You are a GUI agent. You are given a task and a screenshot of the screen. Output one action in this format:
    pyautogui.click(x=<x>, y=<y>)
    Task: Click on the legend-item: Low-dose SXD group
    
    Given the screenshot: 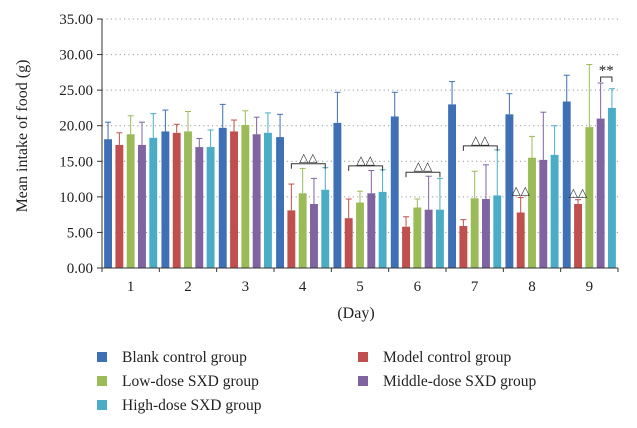 What is the action you would take?
    pyautogui.click(x=178, y=381)
    